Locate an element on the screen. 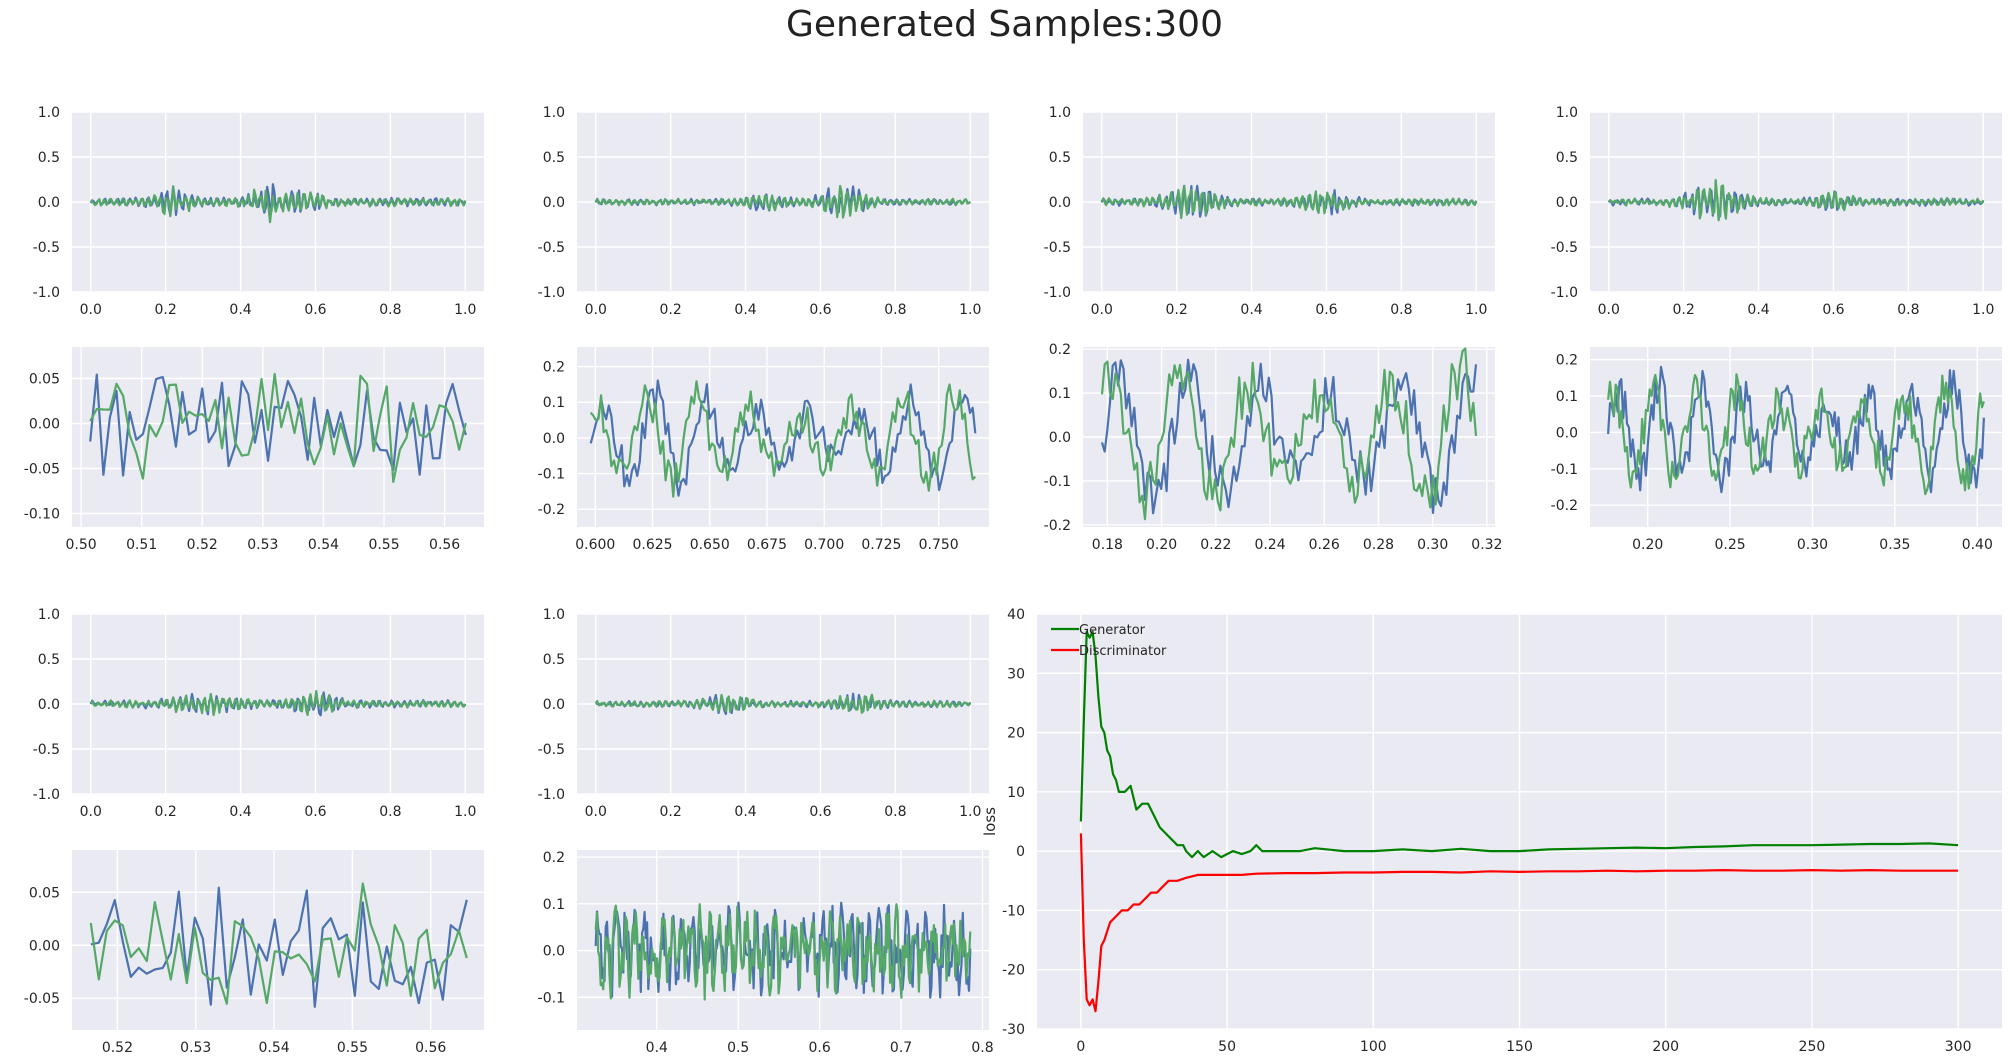 This screenshot has width=2009, height=1064. legend-entry: Discriminator is located at coordinates (1123, 651).